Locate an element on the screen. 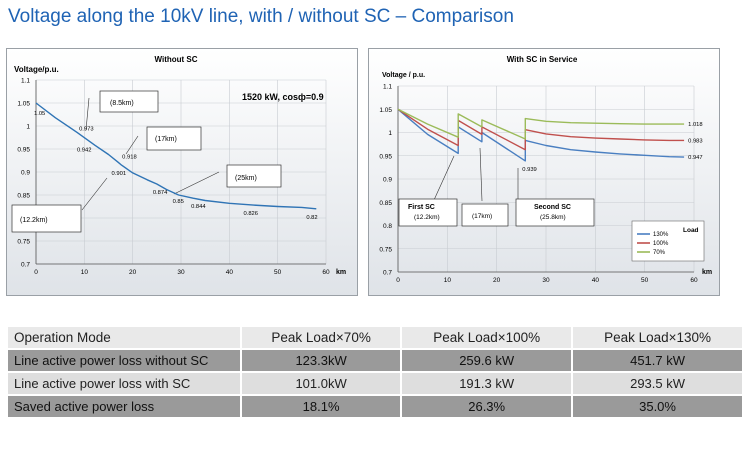  point-label: 0.942 is located at coordinates (84, 150).